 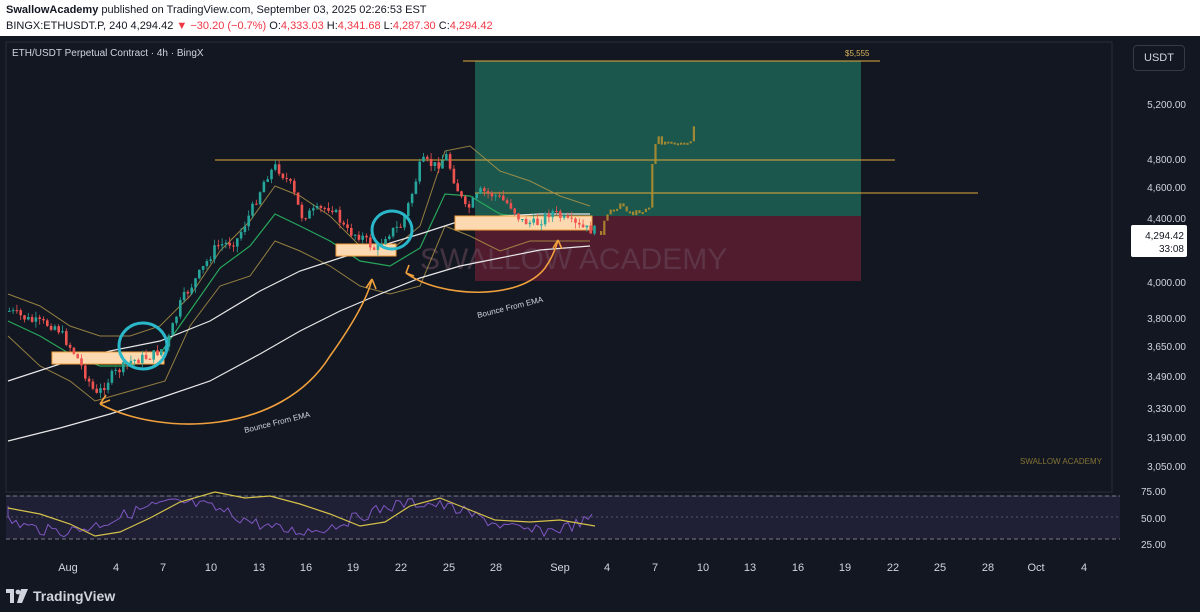 I want to click on price-tick: 3,050.00, so click(x=1166, y=467).